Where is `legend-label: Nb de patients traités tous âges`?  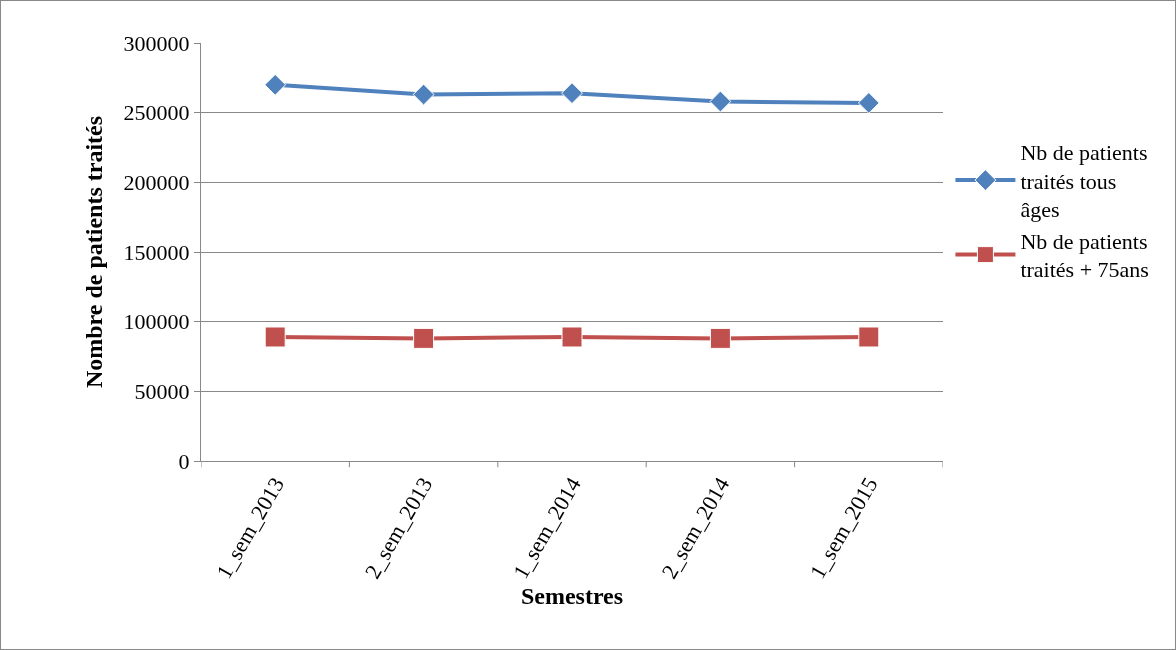
legend-label: Nb de patients traités tous âges is located at coordinates (1084, 181).